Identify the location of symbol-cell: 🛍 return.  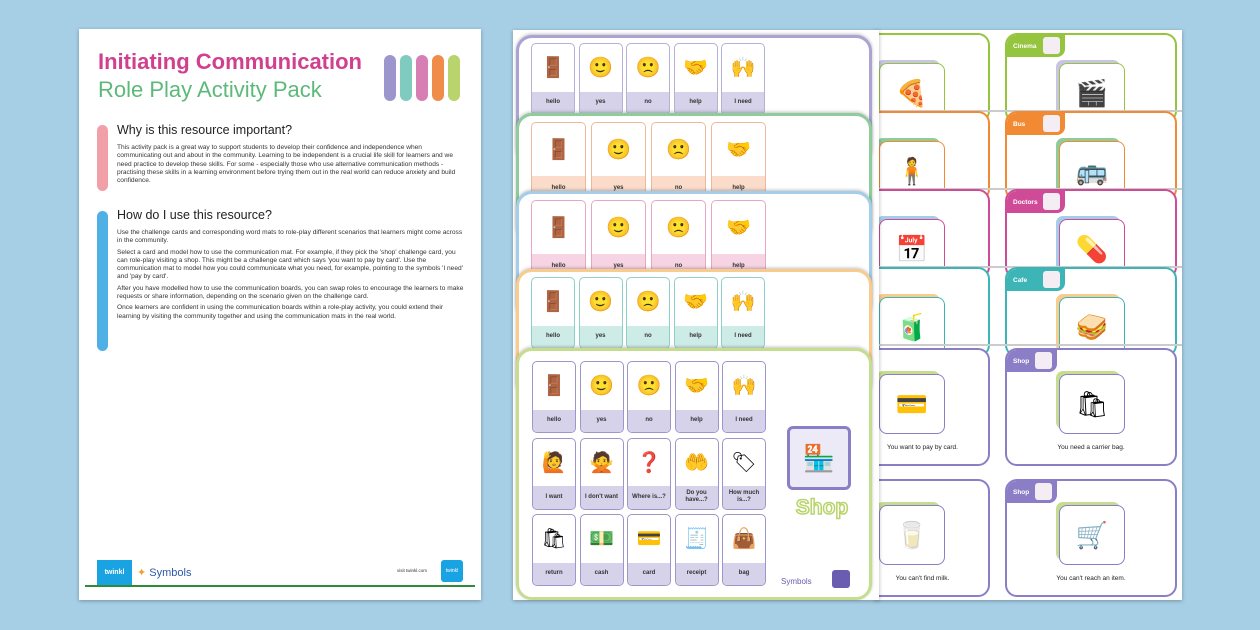
(554, 550).